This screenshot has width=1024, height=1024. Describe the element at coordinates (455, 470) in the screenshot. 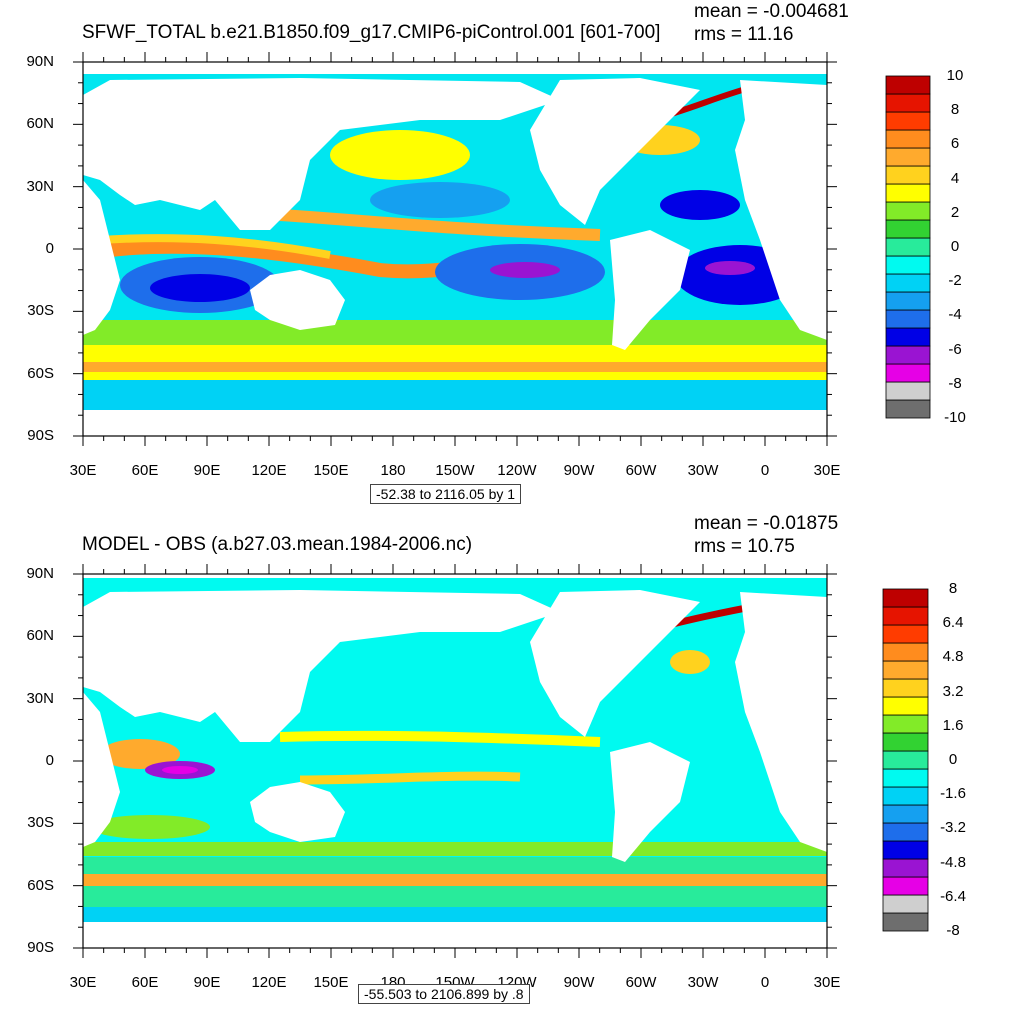

I see `lon-tick-label: 150W` at that location.